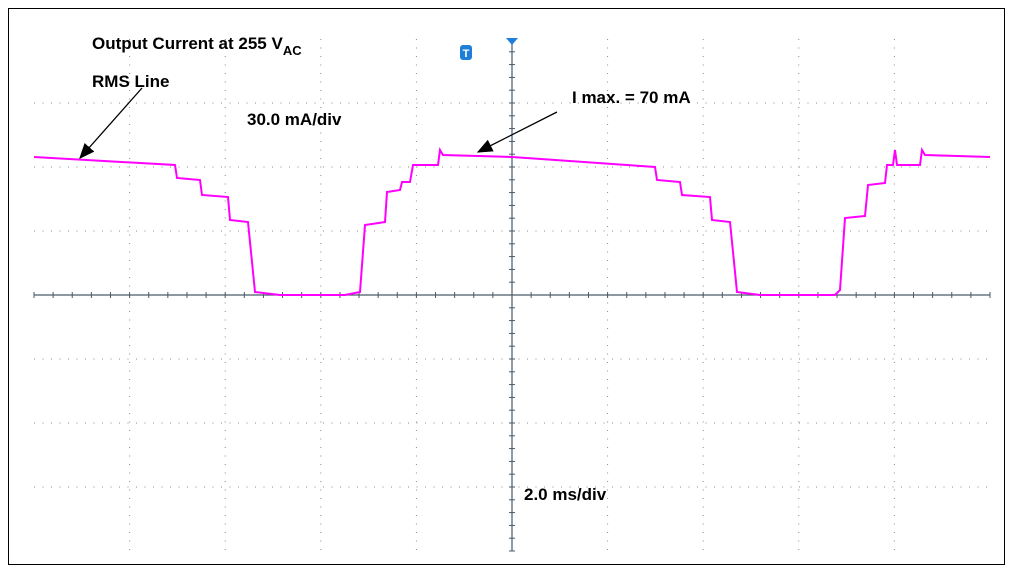 The height and width of the screenshot is (573, 1013). I want to click on title: Output Current at 255 VAC, so click(197, 46).